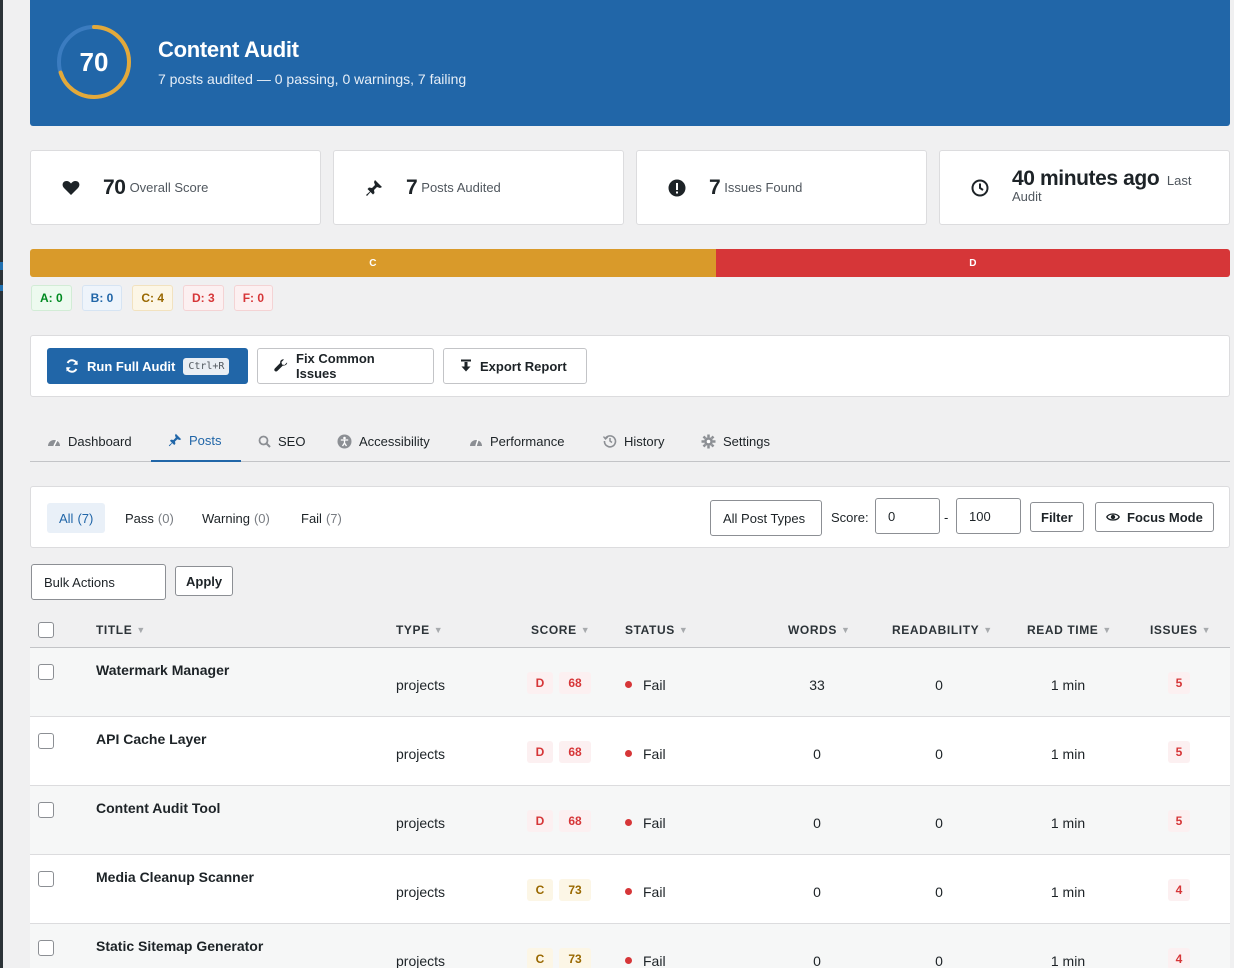 The image size is (1234, 968). Describe the element at coordinates (942, 630) in the screenshot. I see `column-header-readability: READABILITY ▼` at that location.